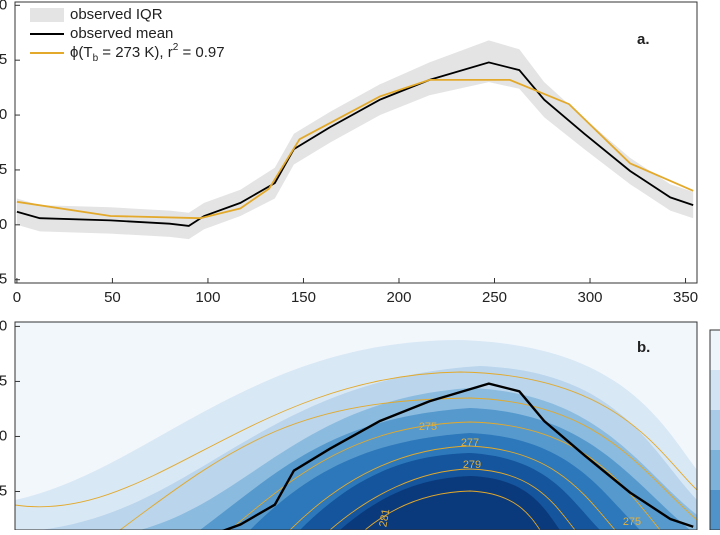 This screenshot has height=535, width=720. What do you see at coordinates (714, 430) in the screenshot?
I see `colorbar` at bounding box center [714, 430].